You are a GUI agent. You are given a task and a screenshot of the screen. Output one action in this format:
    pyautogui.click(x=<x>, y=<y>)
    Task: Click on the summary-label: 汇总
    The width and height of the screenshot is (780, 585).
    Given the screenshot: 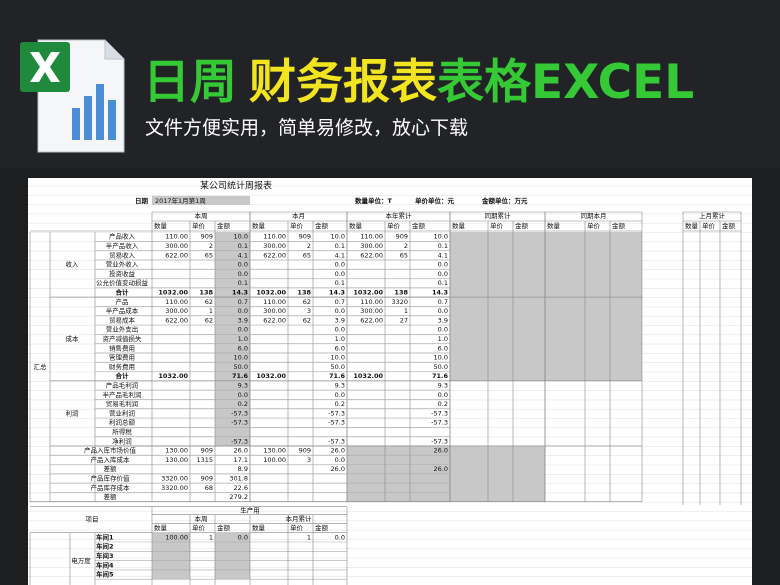 What is the action you would take?
    pyautogui.click(x=41, y=366)
    